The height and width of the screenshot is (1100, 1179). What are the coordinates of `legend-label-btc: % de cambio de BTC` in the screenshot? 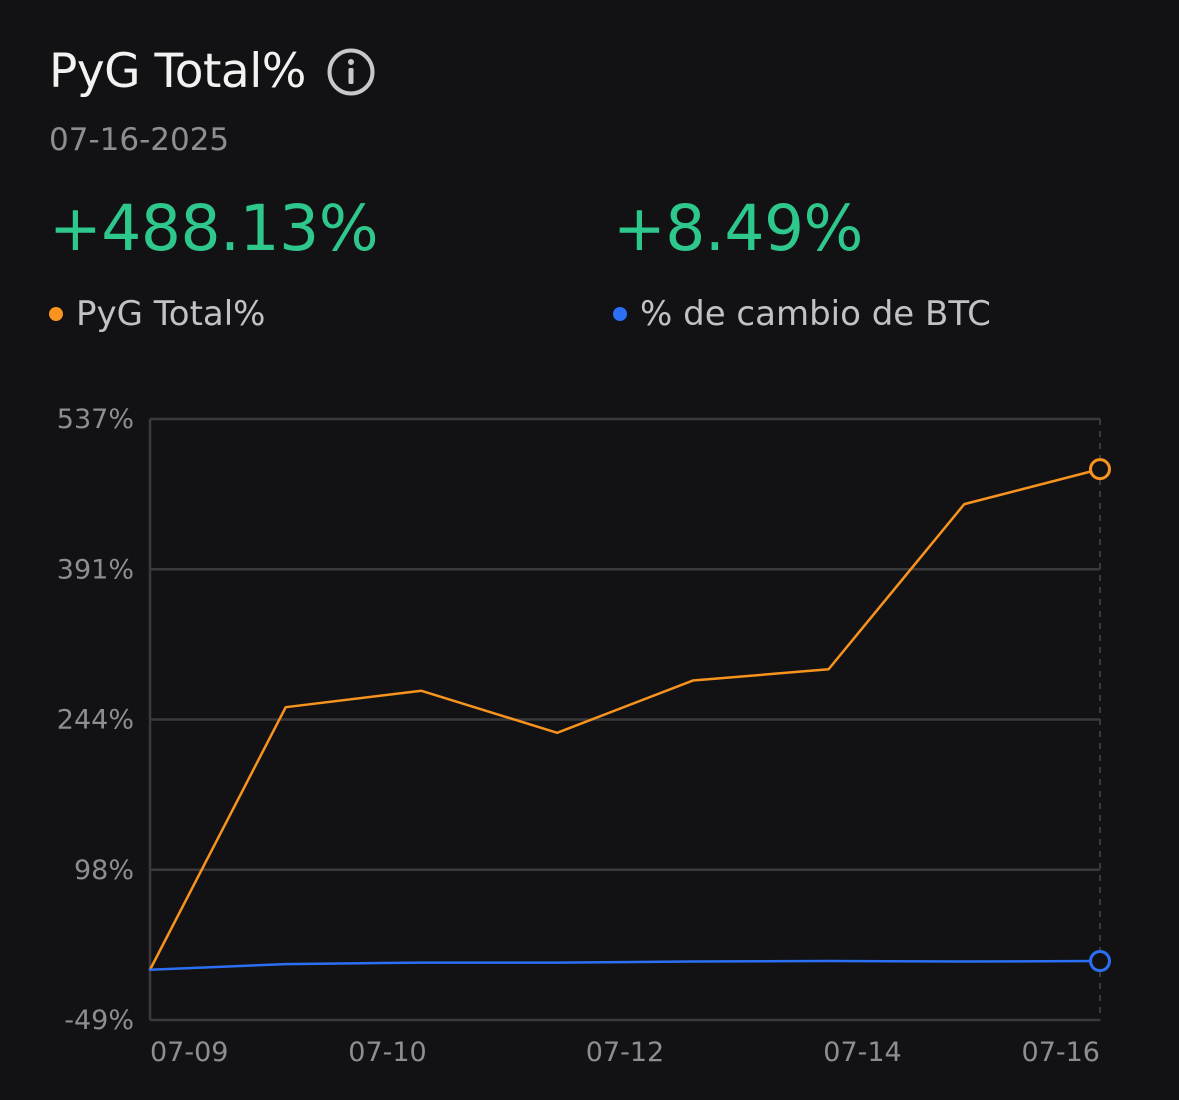 It's located at (815, 314).